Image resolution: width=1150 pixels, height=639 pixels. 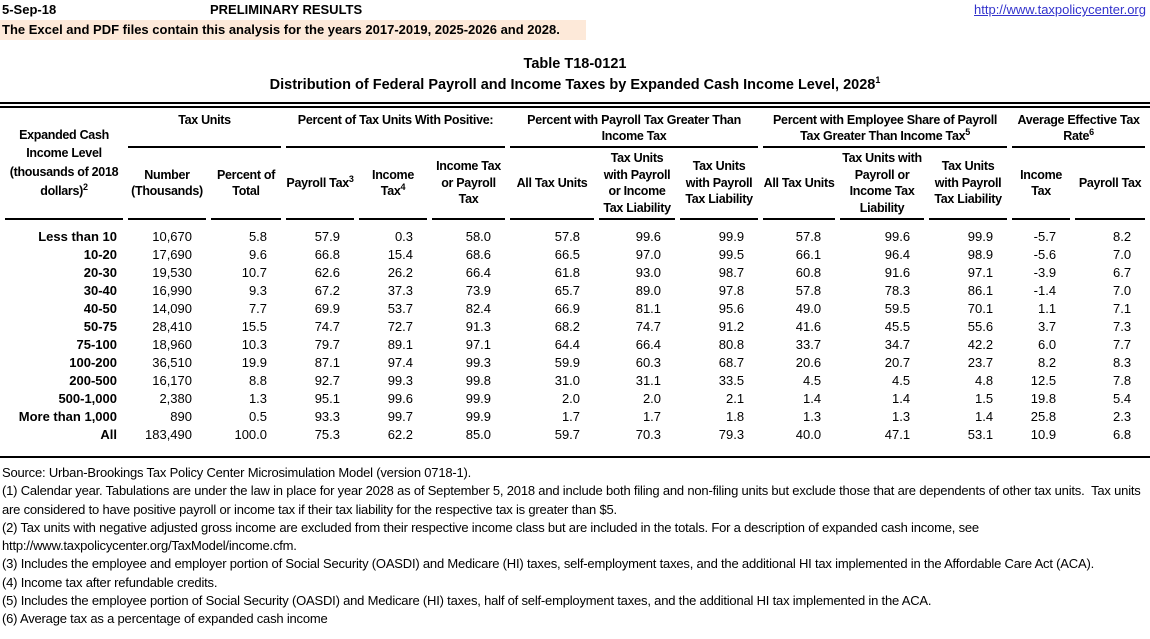 I want to click on row-header-footnote-marker: 2, so click(x=85, y=186).